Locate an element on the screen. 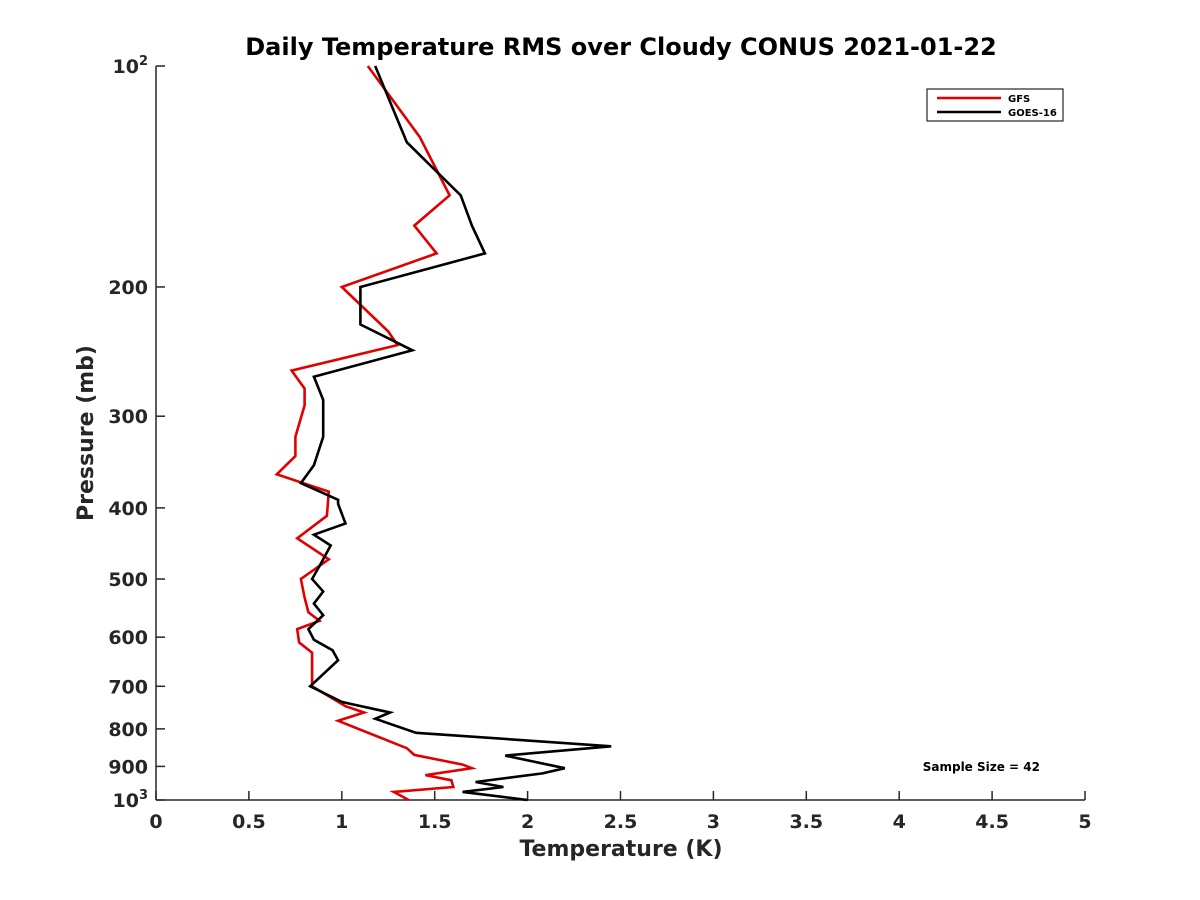  x-tick-label: 1.5 is located at coordinates (435, 822).